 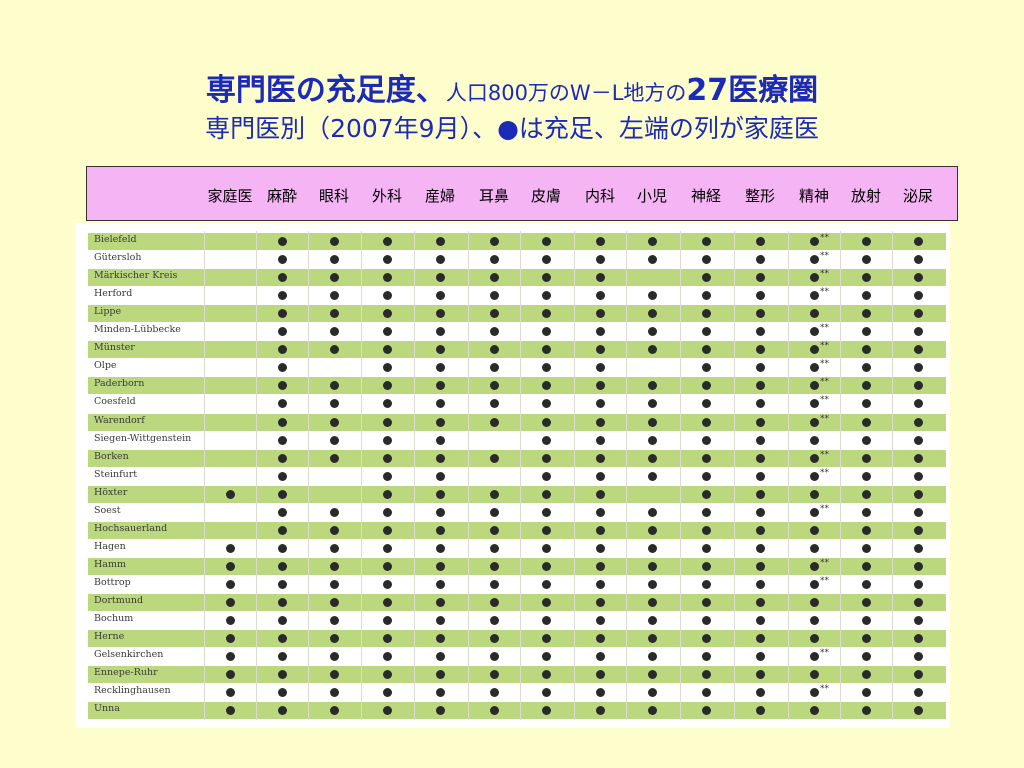 I want to click on stars-marker: **, so click(x=824, y=653).